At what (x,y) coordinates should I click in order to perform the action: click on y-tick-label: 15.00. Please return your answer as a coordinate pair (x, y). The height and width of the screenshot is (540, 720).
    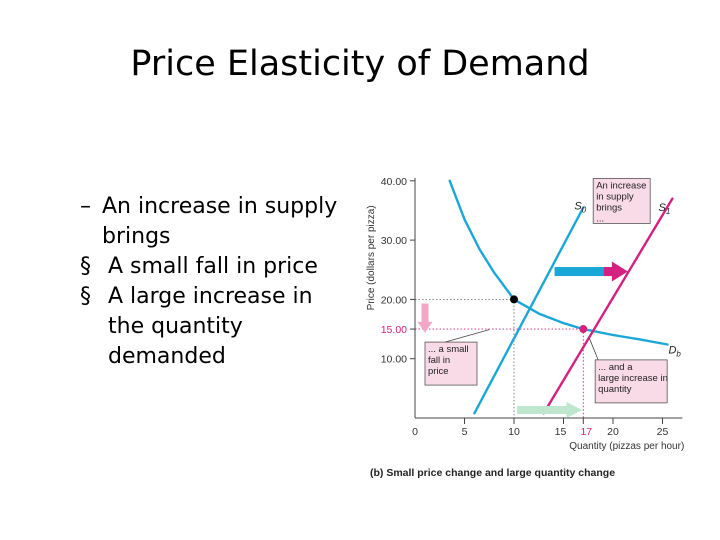
    Looking at the image, I should click on (394, 330).